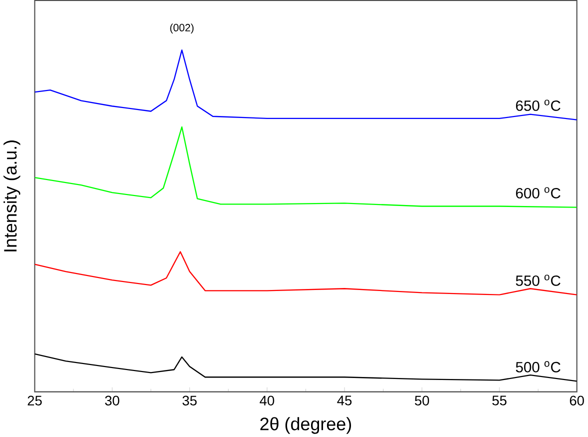 Image resolution: width=588 pixels, height=437 pixels. What do you see at coordinates (538, 366) in the screenshot?
I see `series-label: 500 $^{o}$C` at bounding box center [538, 366].